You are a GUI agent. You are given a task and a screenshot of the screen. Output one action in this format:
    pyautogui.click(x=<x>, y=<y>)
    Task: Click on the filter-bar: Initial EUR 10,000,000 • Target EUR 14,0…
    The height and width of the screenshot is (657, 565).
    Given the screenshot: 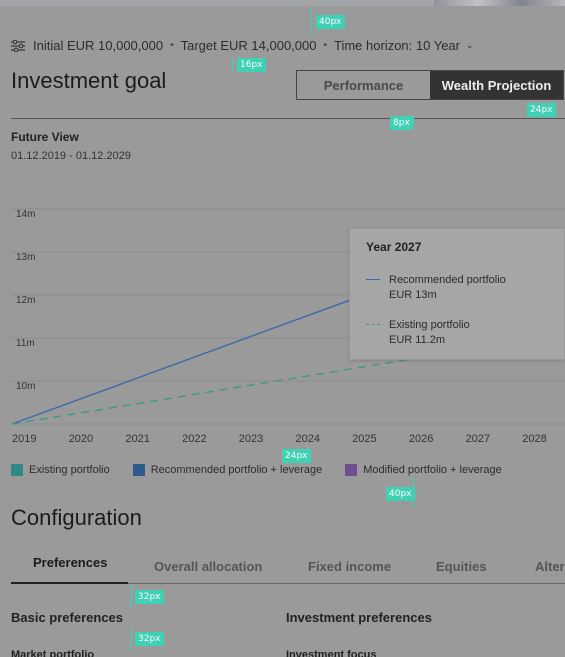 What is the action you would take?
    pyautogui.click(x=242, y=45)
    